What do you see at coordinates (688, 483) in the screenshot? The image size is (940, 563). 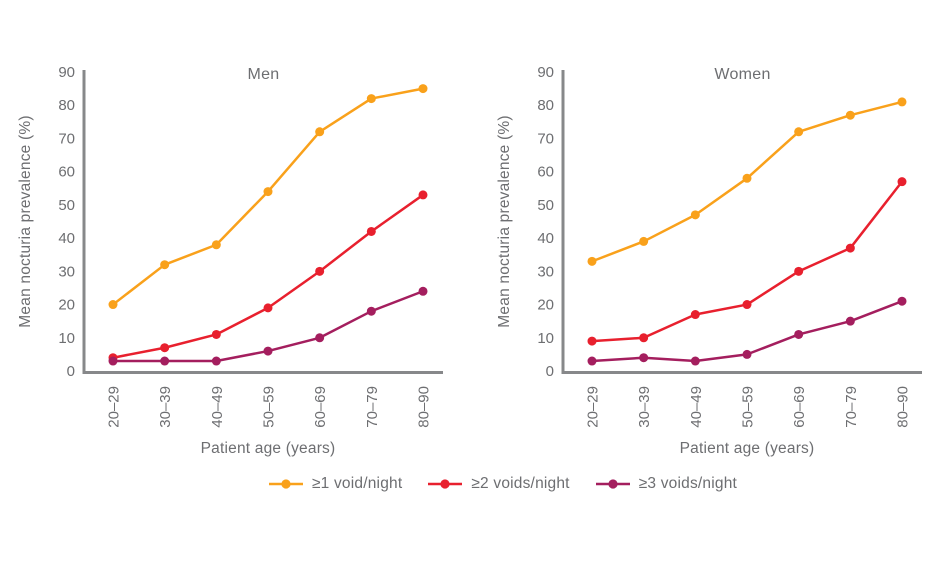 I see `legend-label: ≥3 voids/night` at bounding box center [688, 483].